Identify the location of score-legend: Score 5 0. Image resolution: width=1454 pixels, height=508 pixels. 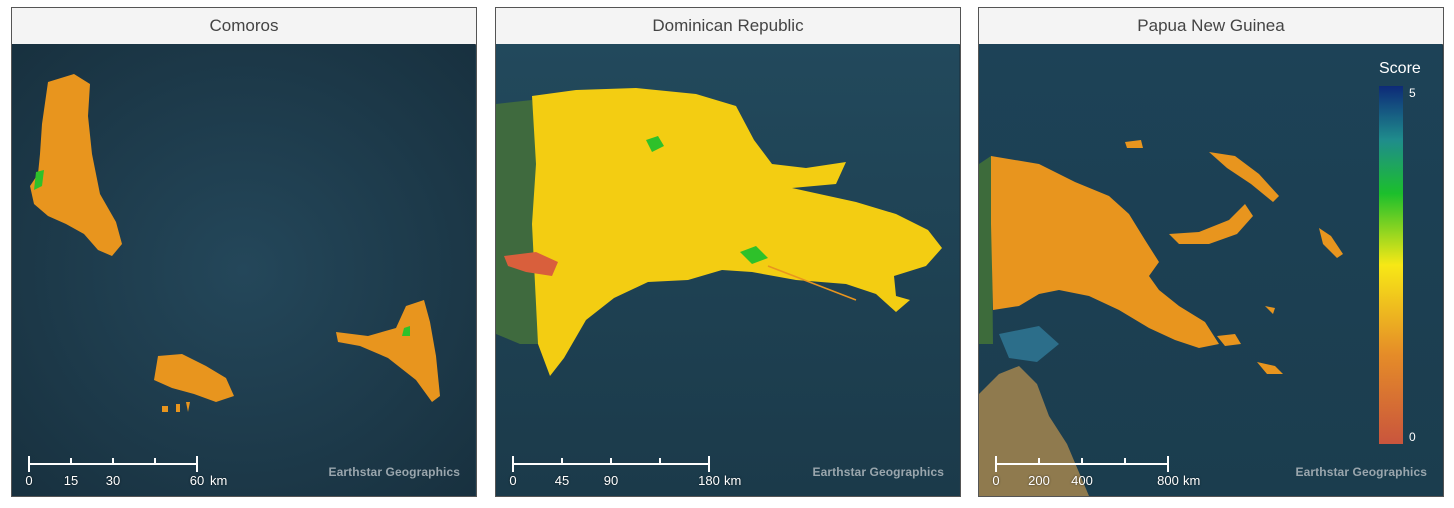
(1403, 257).